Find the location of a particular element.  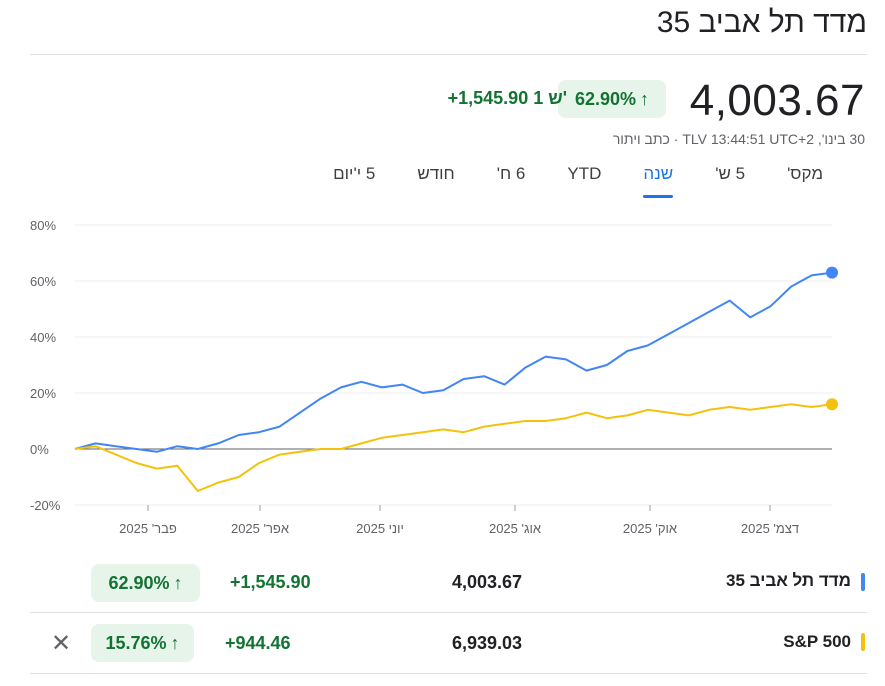

abs-change: +1,545.90 1 ש' is located at coordinates (507, 98).